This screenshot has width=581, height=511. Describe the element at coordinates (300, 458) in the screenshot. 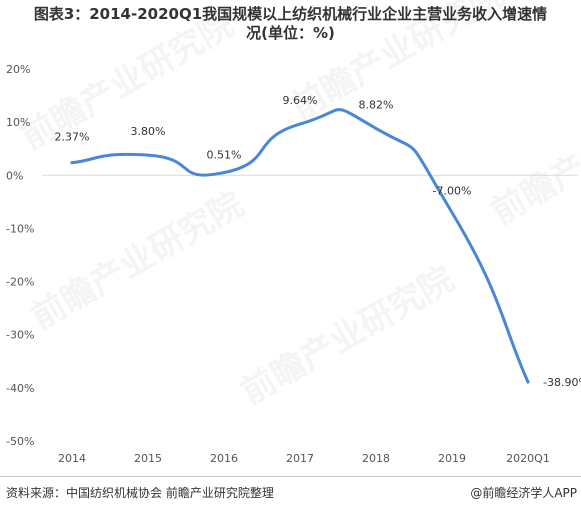

I see `x-tick-label: 2017` at that location.